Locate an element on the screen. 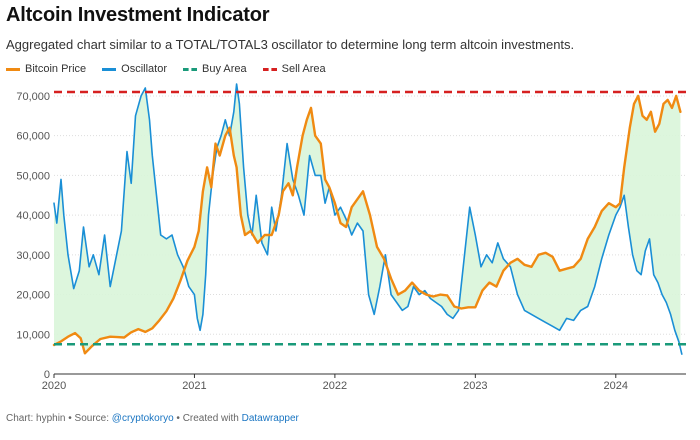 Image resolution: width=700 pixels, height=440 pixels. legend-swatch-buy is located at coordinates (189, 69).